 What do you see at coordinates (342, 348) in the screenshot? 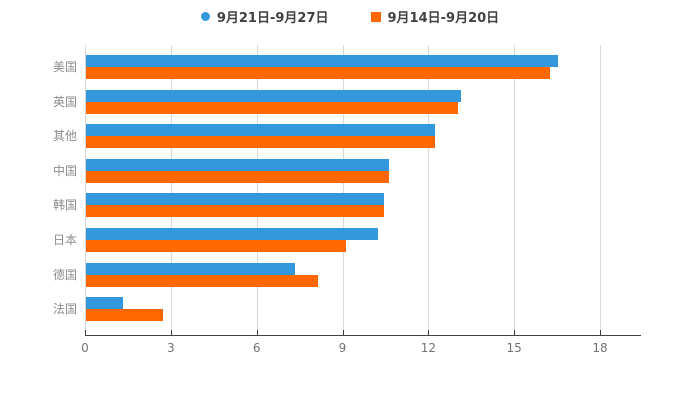
I see `axis-tick-label: 9` at bounding box center [342, 348].